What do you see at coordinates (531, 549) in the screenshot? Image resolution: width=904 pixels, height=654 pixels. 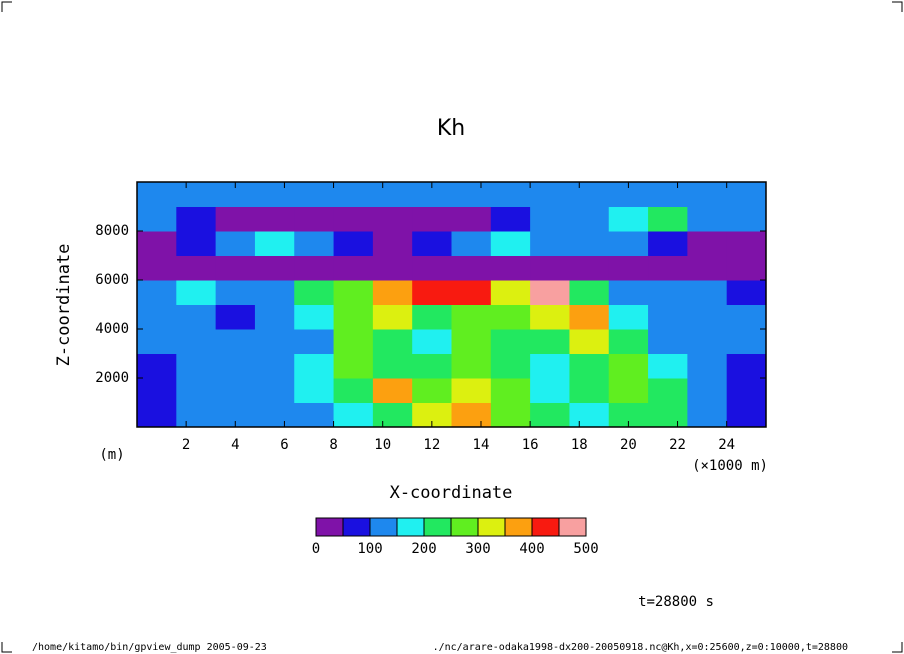 I see `colorbar-tick-label: 400` at bounding box center [531, 549].